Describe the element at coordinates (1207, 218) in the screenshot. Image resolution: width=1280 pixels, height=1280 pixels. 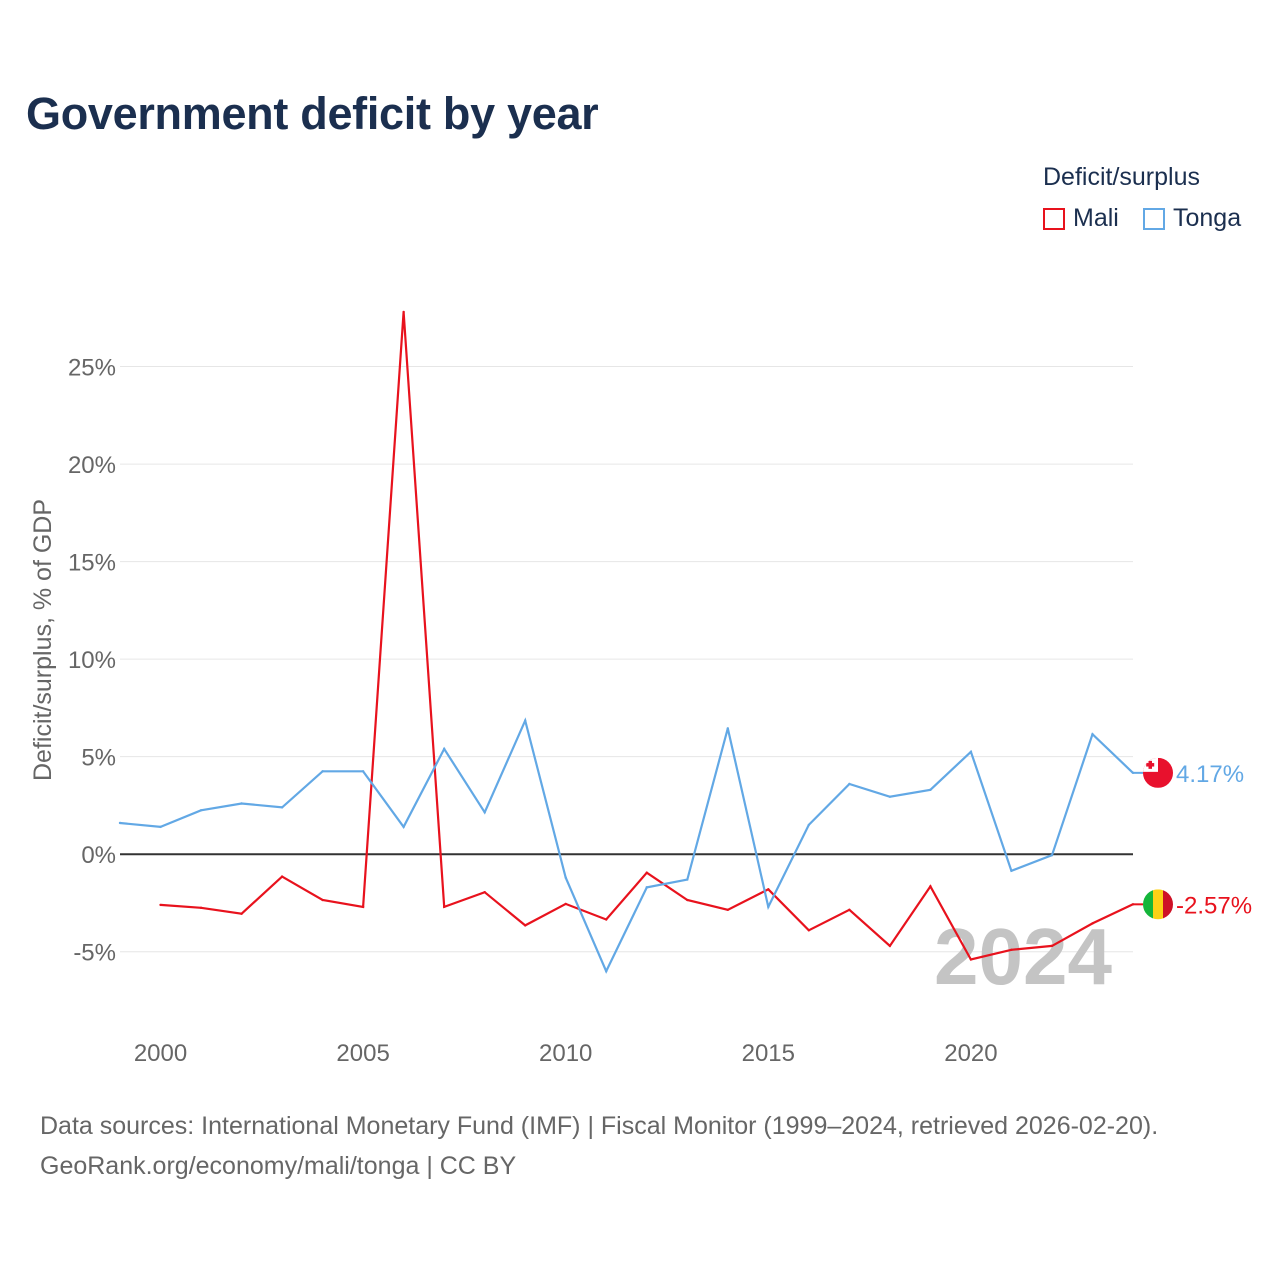
I see `legend-label-tonga: Tonga` at that location.